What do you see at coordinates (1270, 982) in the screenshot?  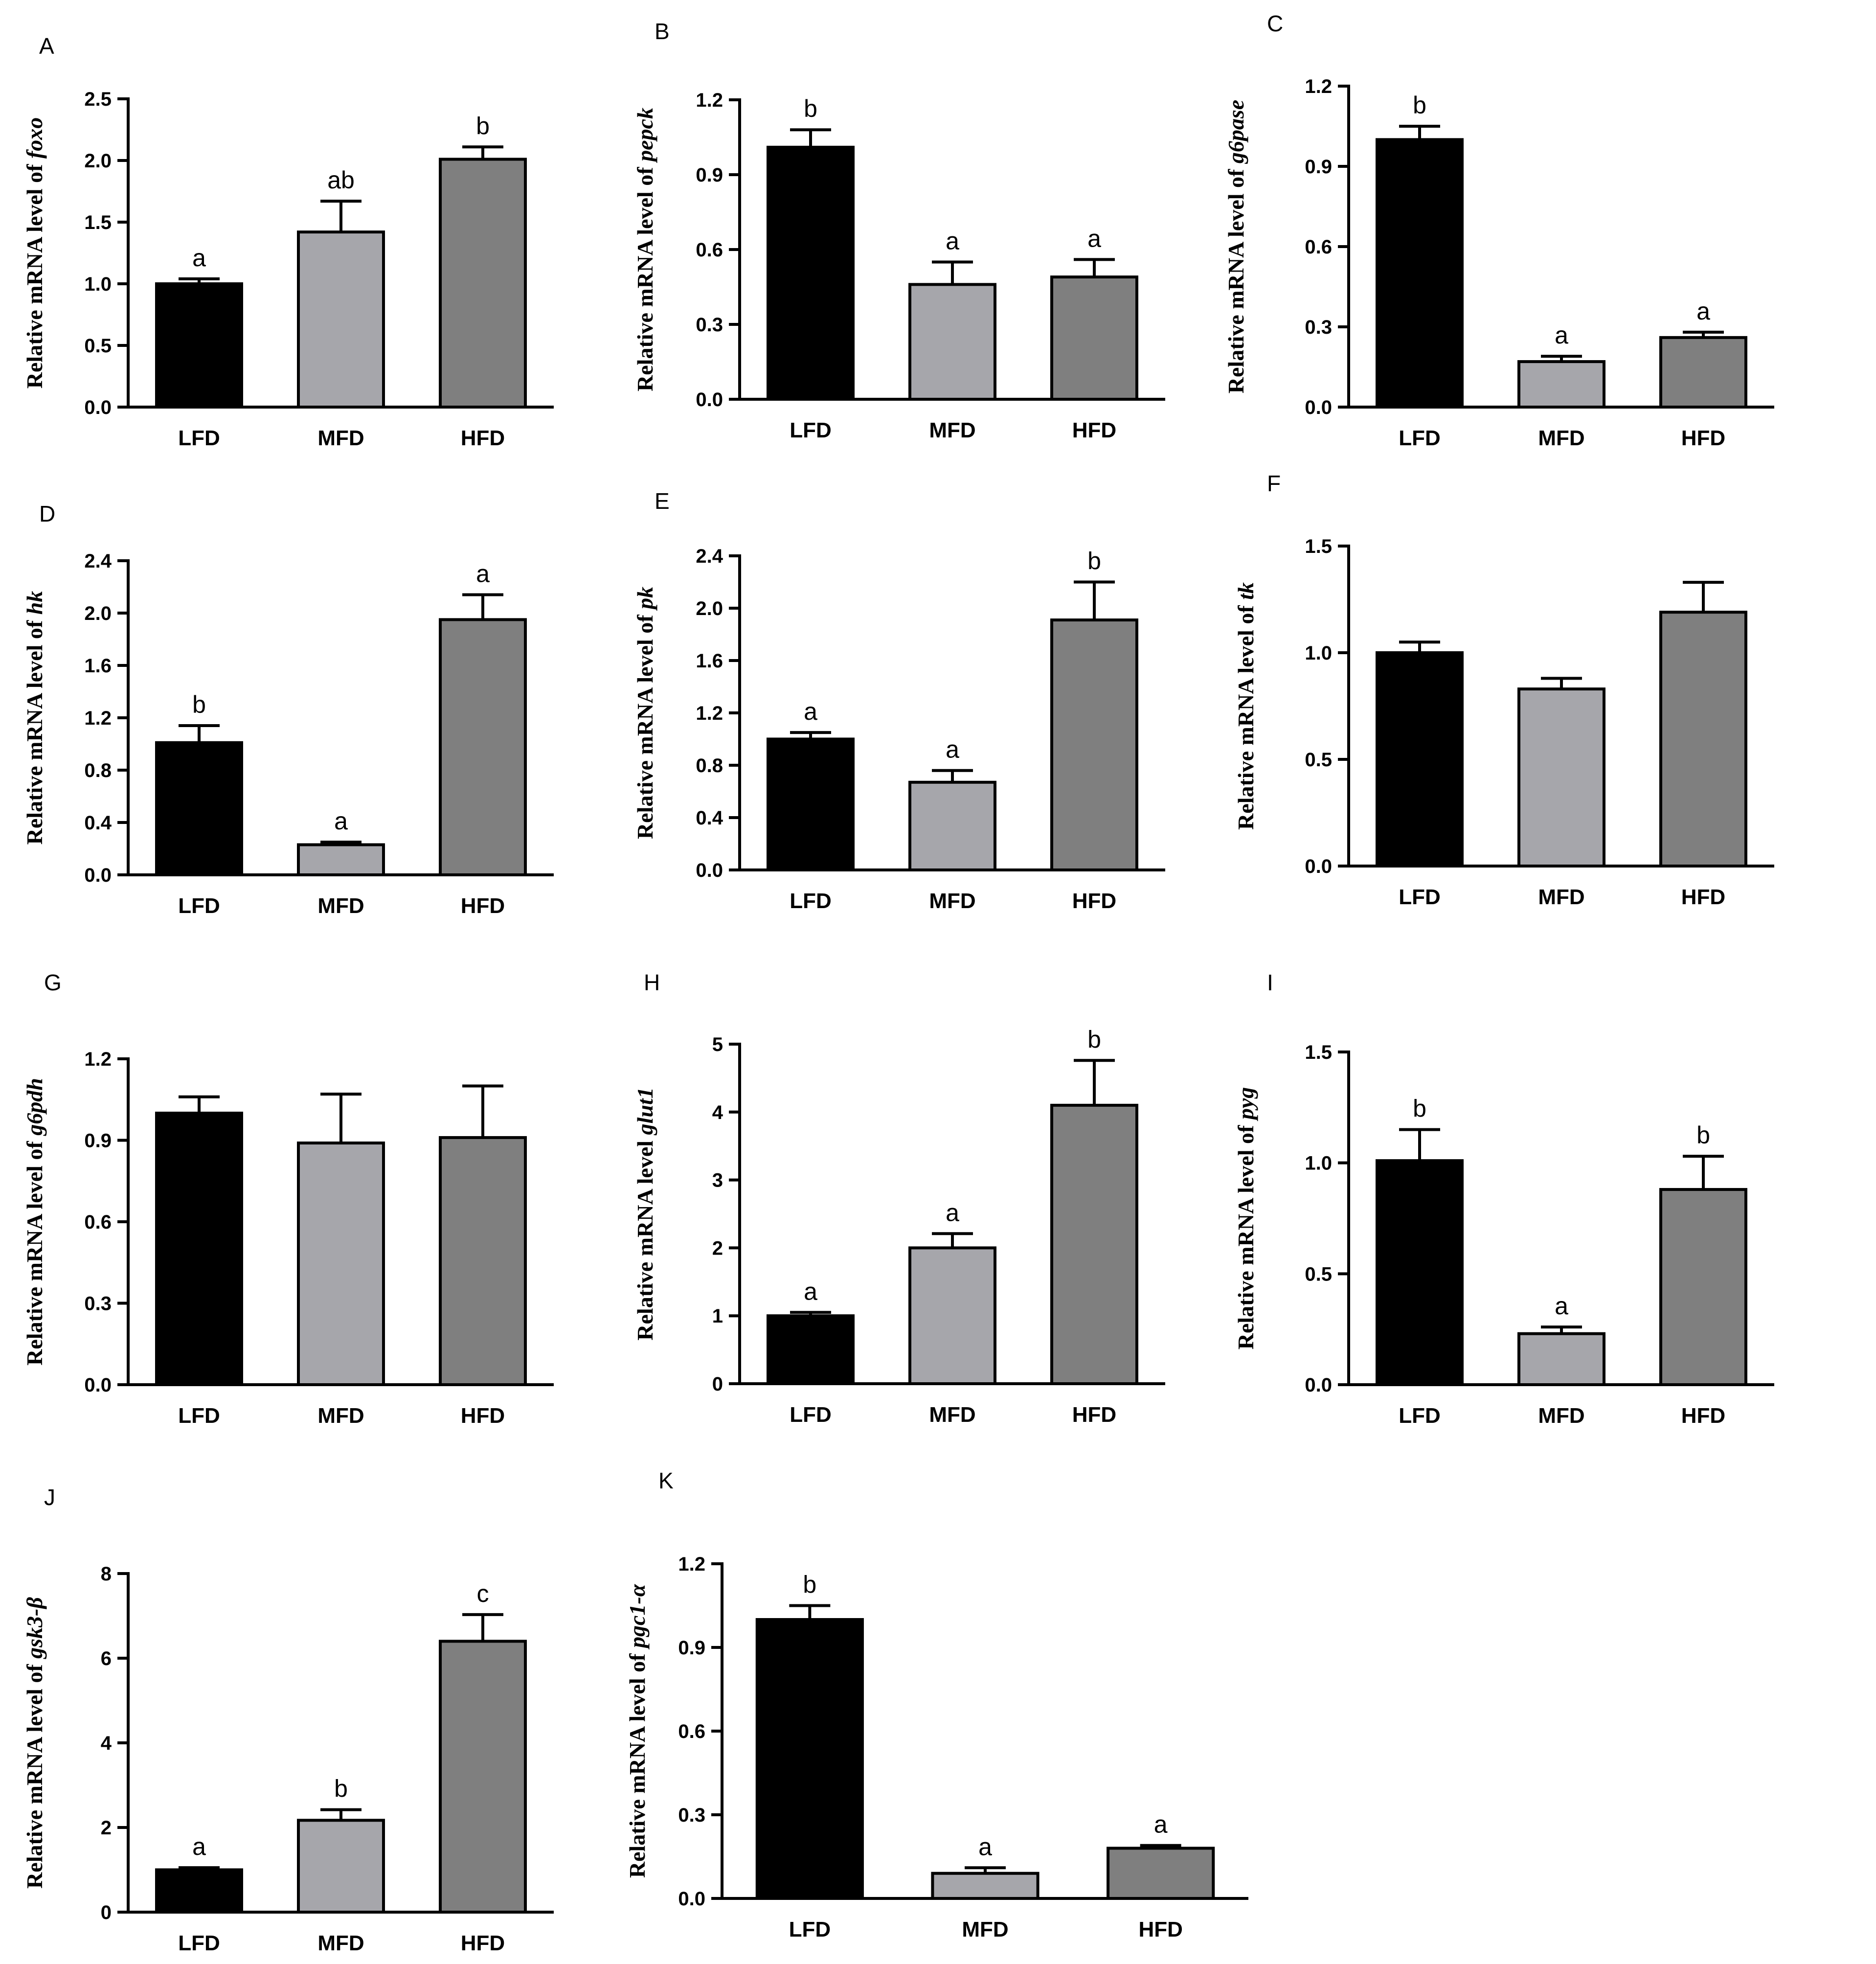 I see `panel-letter: I` at bounding box center [1270, 982].